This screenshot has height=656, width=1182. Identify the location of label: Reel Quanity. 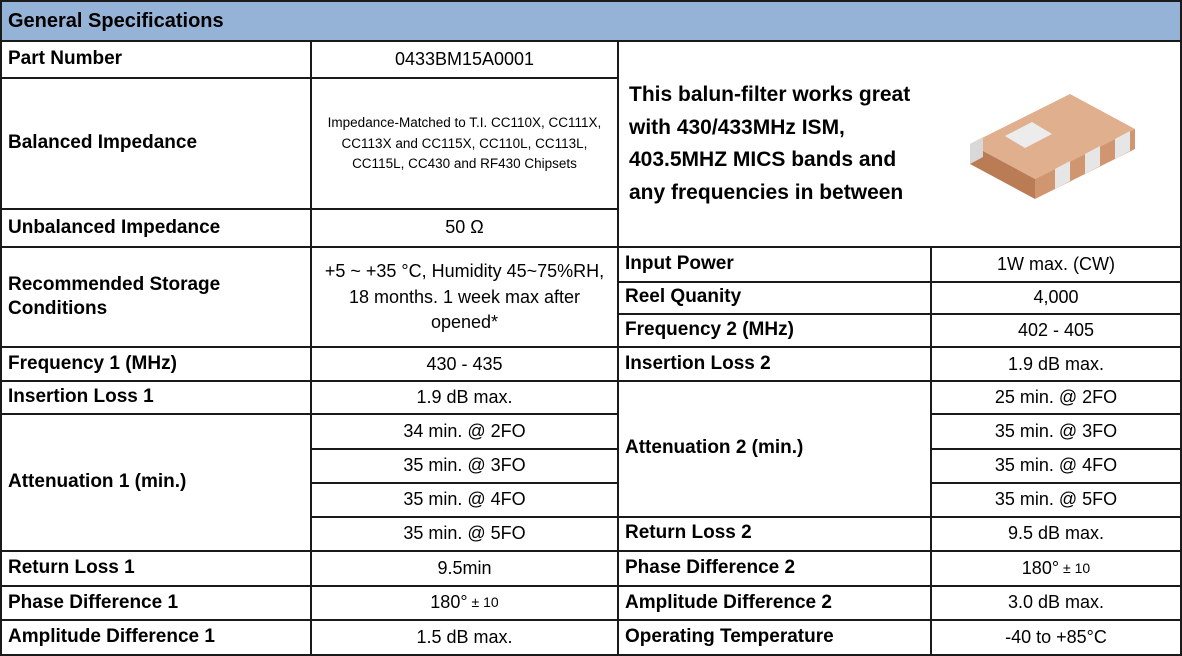
(774, 297).